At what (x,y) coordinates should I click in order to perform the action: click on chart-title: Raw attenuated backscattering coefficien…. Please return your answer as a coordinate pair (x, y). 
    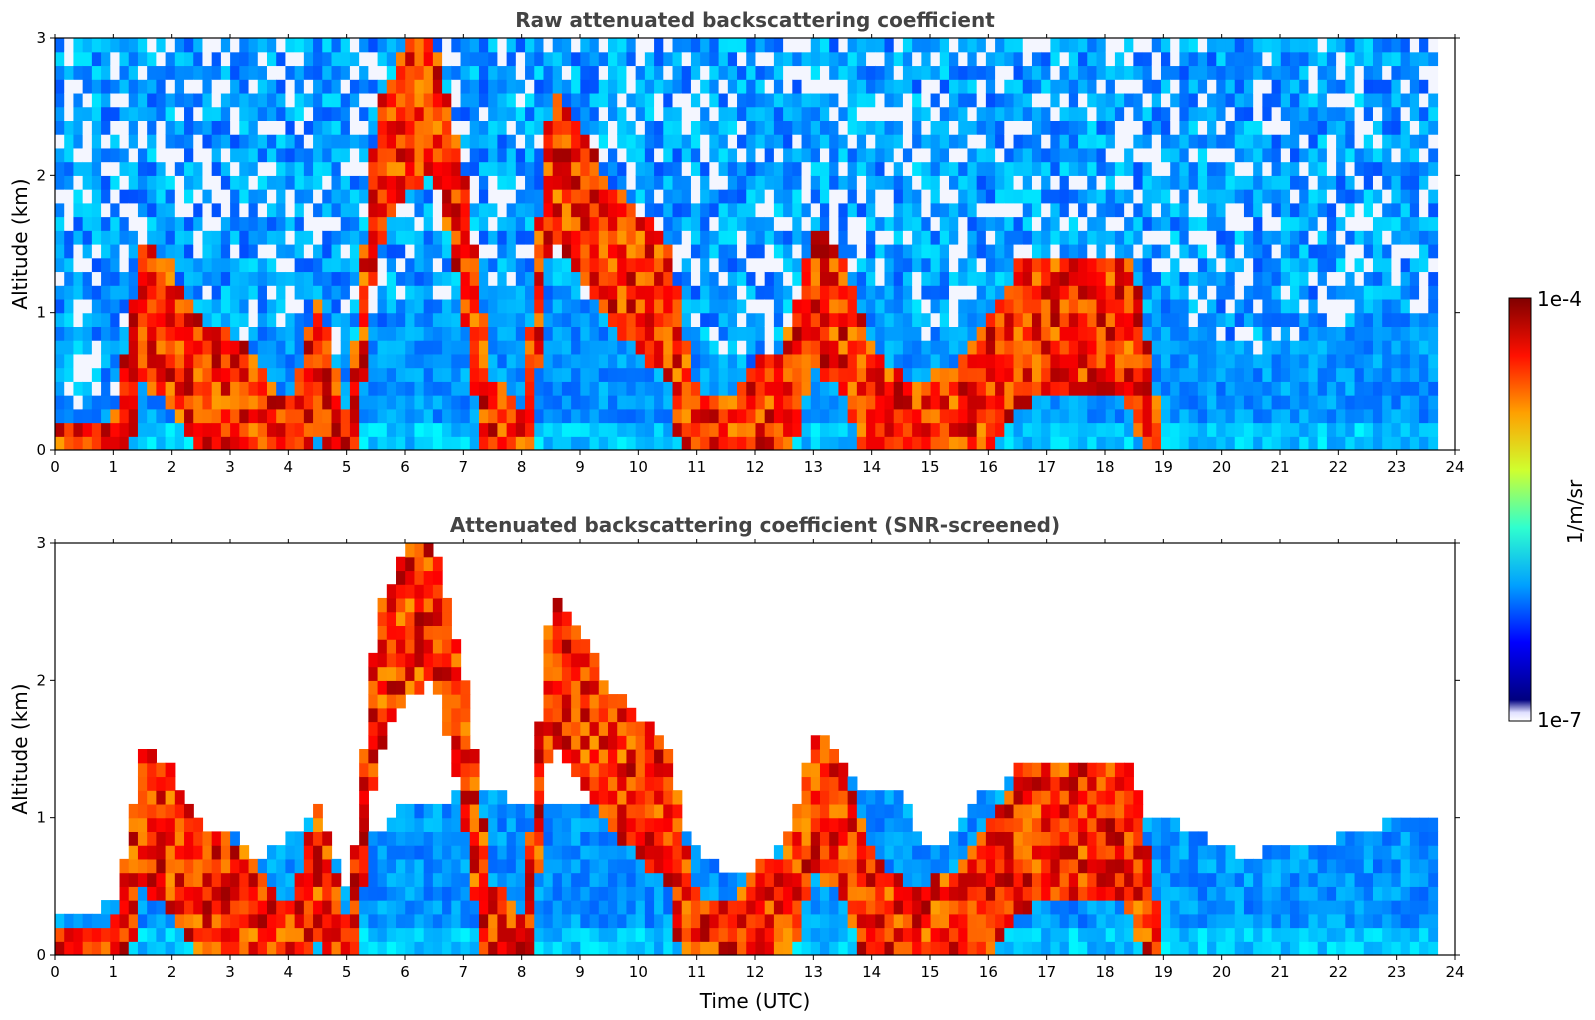
    Looking at the image, I should click on (755, 20).